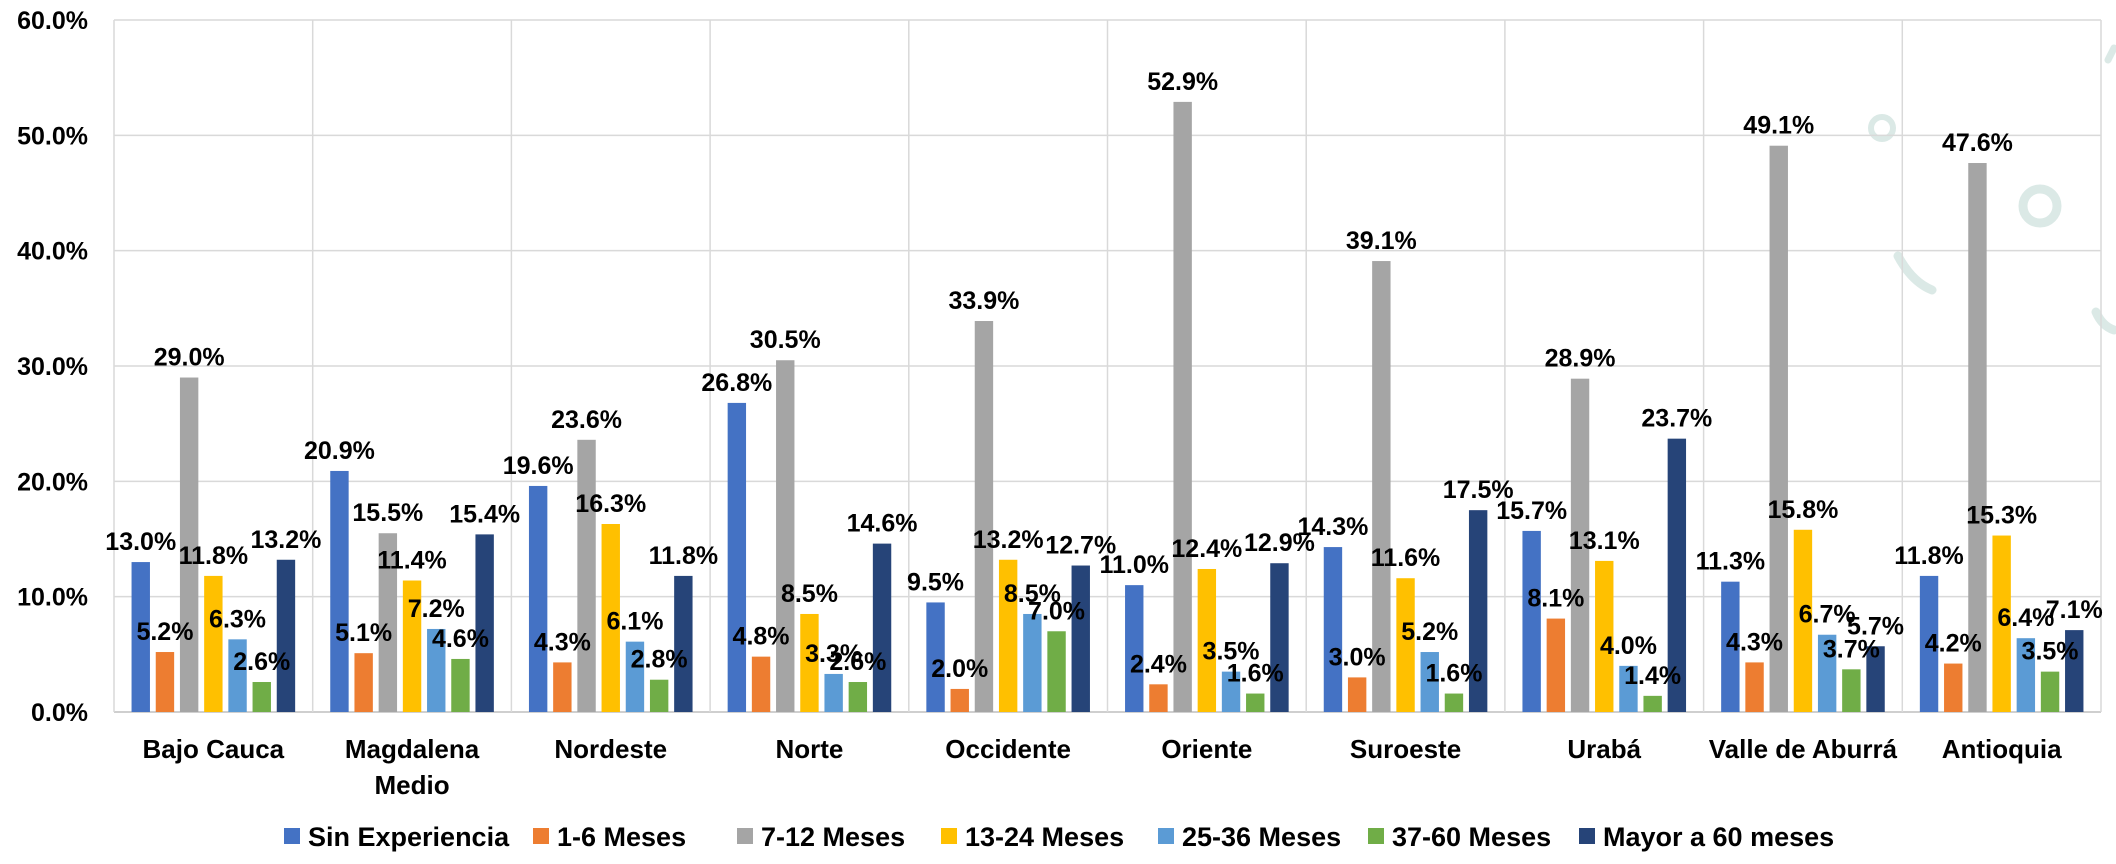 The image size is (2116, 864). Describe the element at coordinates (1731, 562) in the screenshot. I see `data-label: 11.3%` at that location.